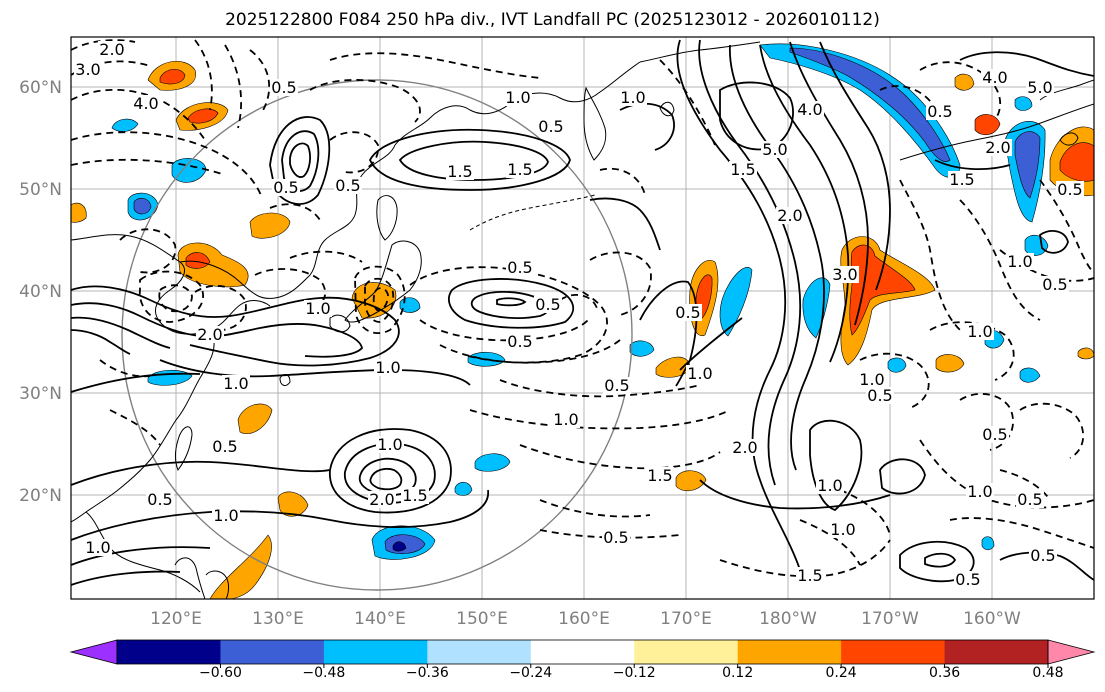 This screenshot has height=692, width=1105. I want to click on contour-label-text: 4.0, so click(145, 103).